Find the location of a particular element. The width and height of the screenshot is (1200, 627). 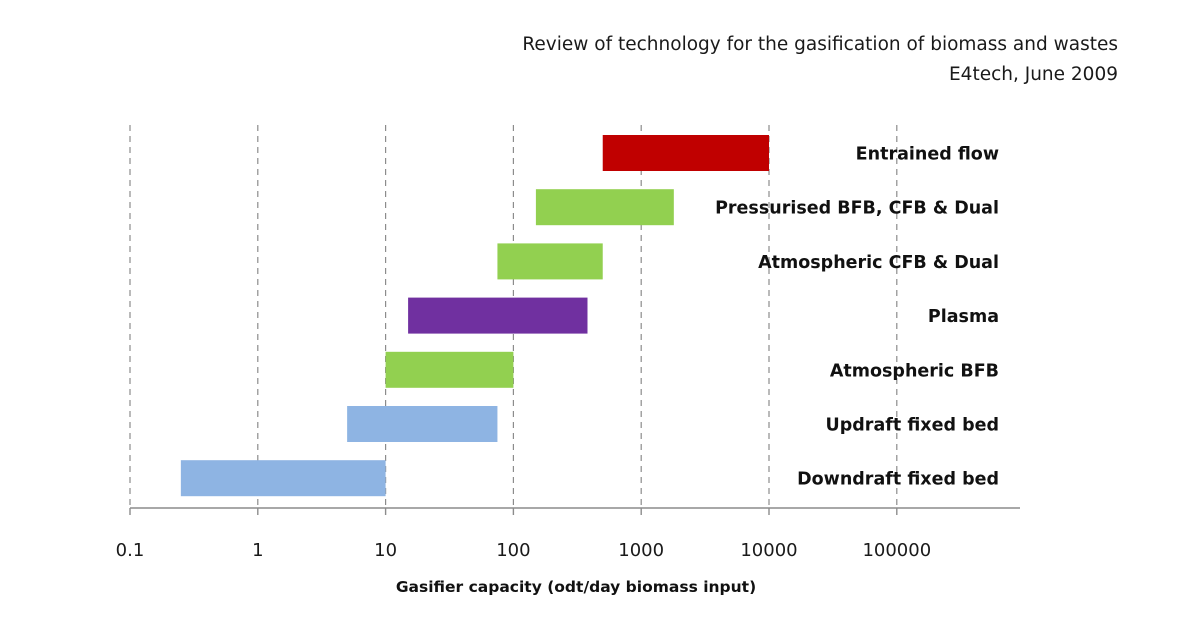

x-tick-label: 100 is located at coordinates (513, 550).